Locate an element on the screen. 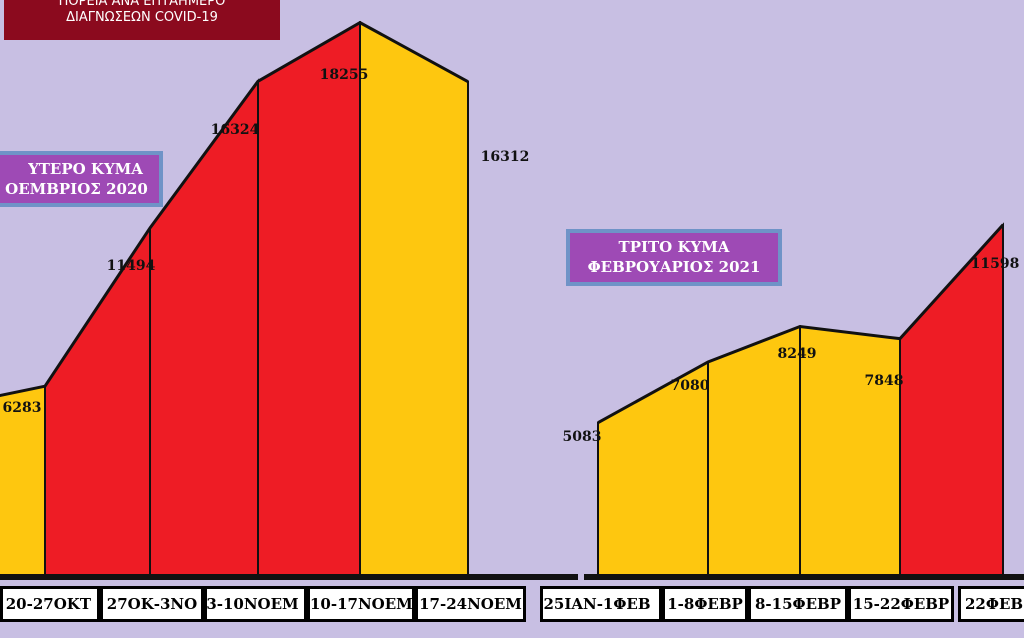 The width and height of the screenshot is (1024, 638). chart-title-line2: ΔΙΑΓΝΩΣΕΩΝ COVID-19 is located at coordinates (142, 17).